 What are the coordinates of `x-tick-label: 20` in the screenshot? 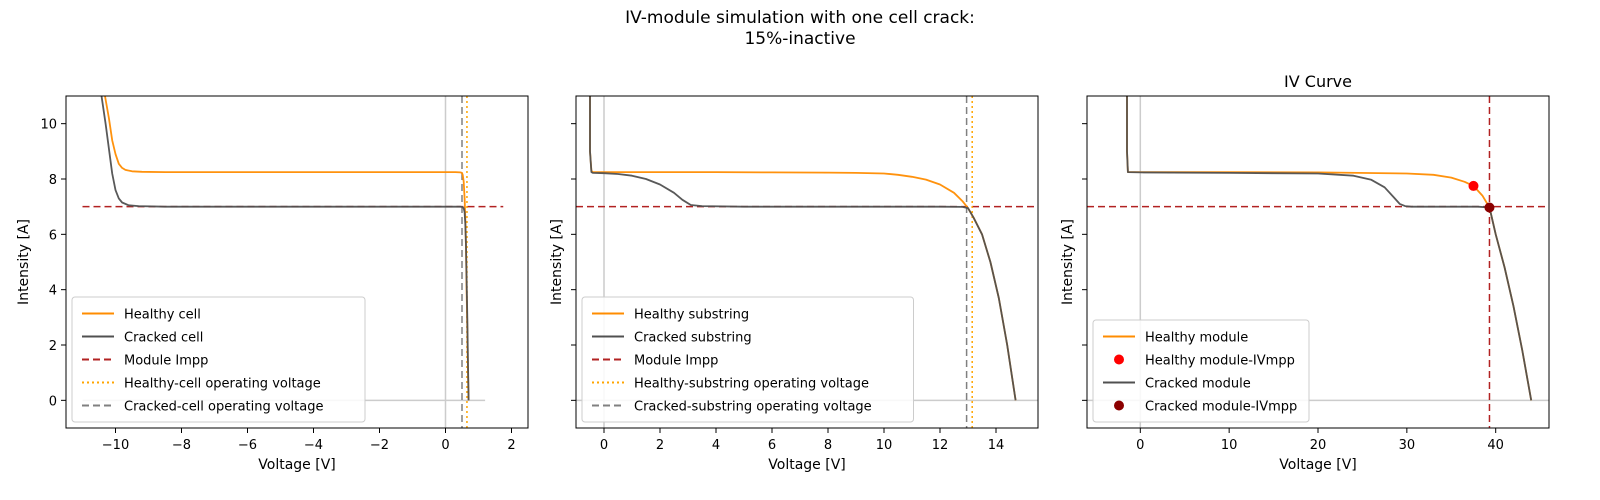 It's located at (1318, 445).